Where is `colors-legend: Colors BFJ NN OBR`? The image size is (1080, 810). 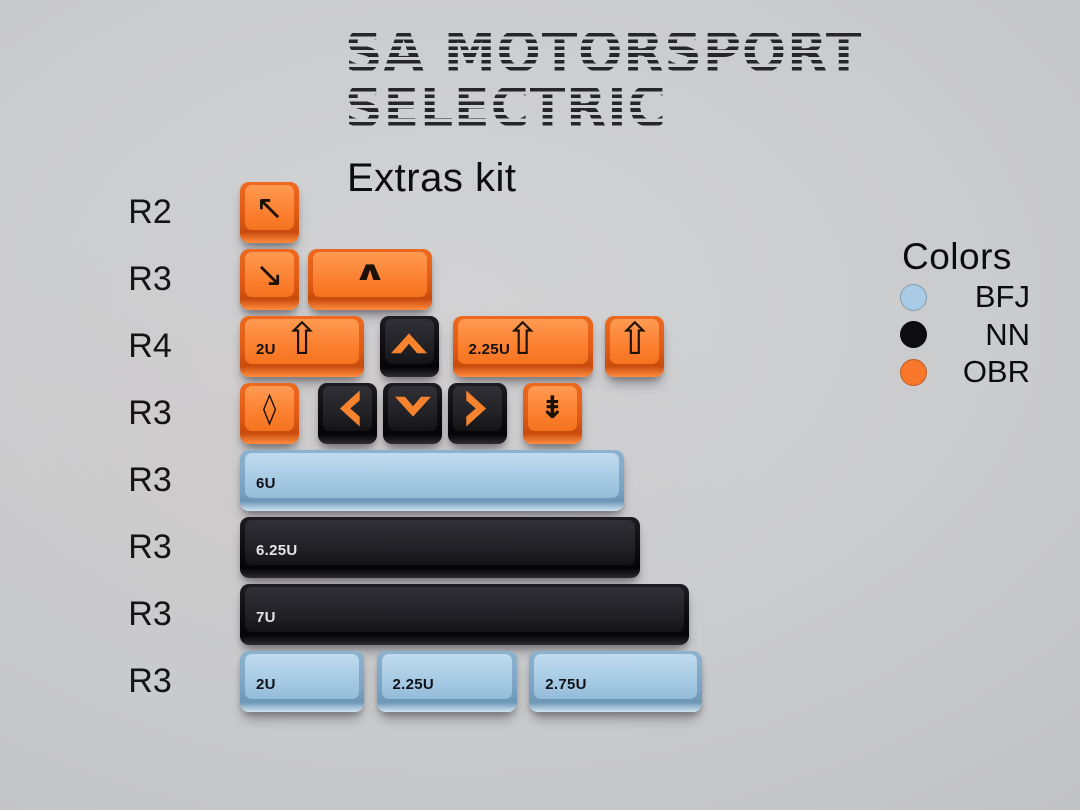 colors-legend: Colors BFJ NN OBR is located at coordinates (961, 313).